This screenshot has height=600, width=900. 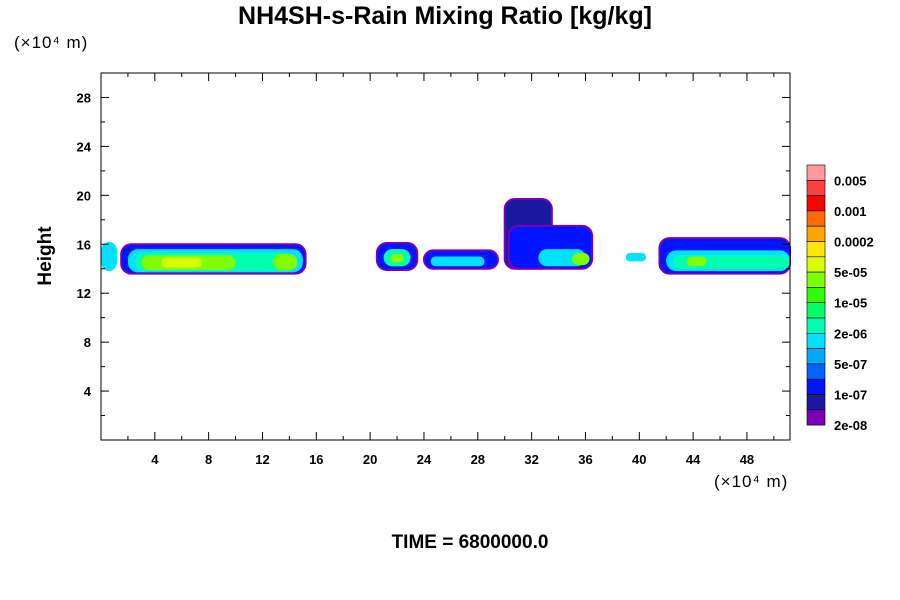 What do you see at coordinates (155, 459) in the screenshot?
I see `x-tick-label: 4` at bounding box center [155, 459].